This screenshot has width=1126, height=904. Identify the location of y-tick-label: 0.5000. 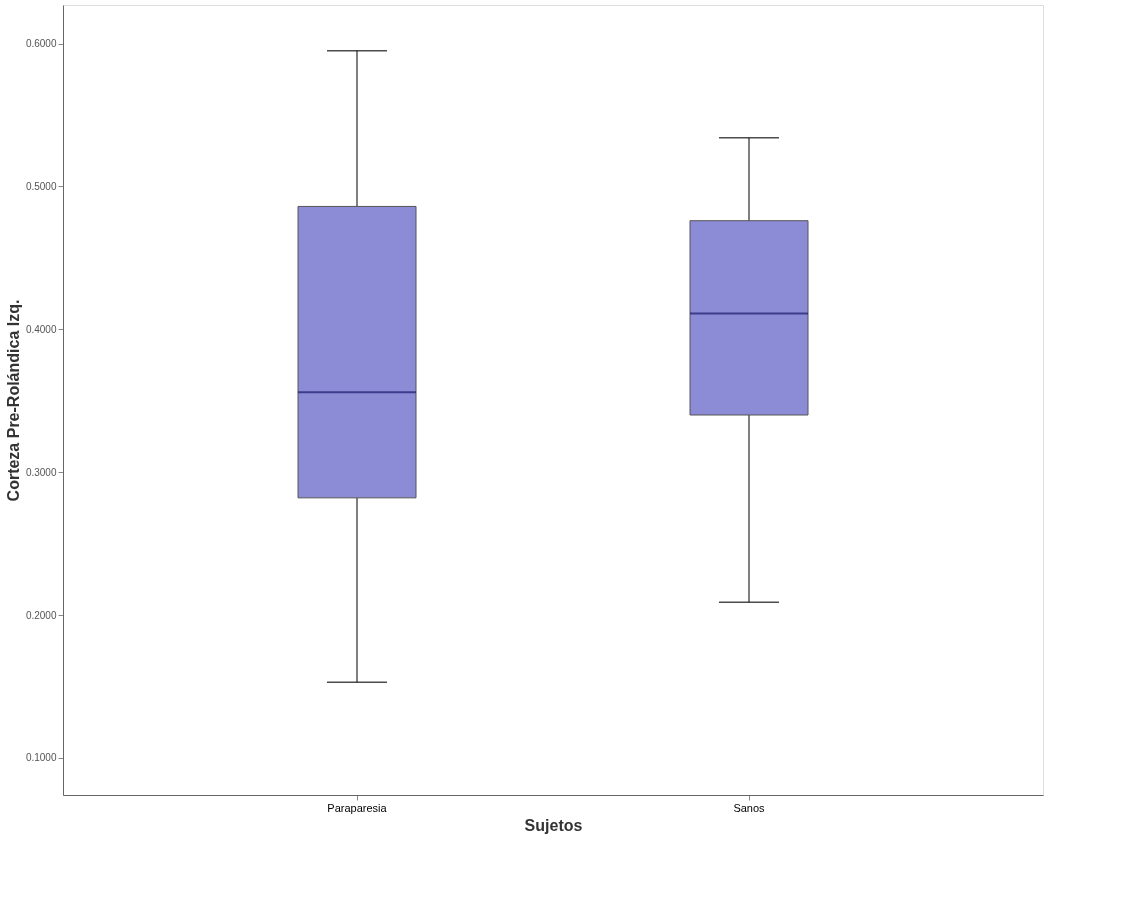
(41, 186).